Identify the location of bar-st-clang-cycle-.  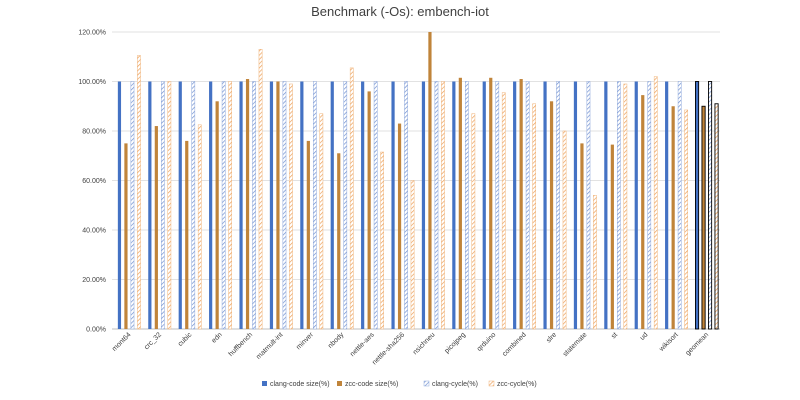
(619, 205).